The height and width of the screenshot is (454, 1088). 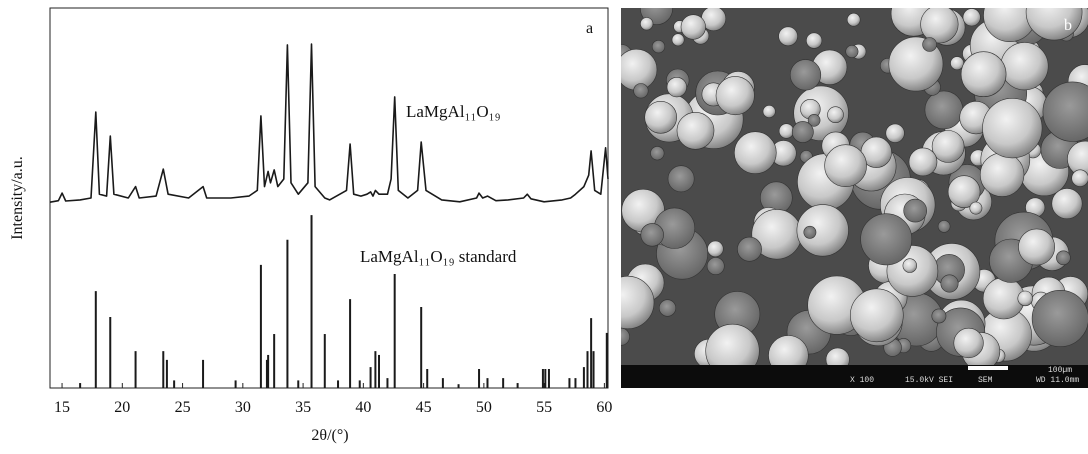 I want to click on series-label: LaMgAl₁₁O₁₉ standard, so click(x=438, y=256).